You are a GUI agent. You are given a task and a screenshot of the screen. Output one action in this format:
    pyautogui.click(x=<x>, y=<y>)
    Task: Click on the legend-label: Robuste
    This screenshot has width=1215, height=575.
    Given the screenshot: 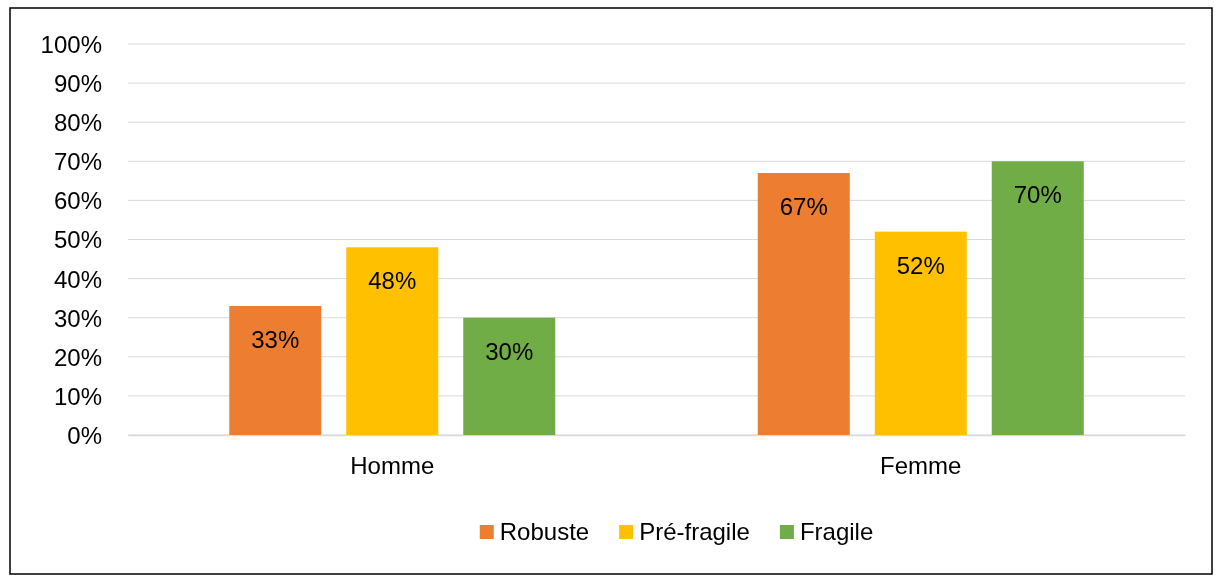 What is the action you would take?
    pyautogui.click(x=544, y=532)
    